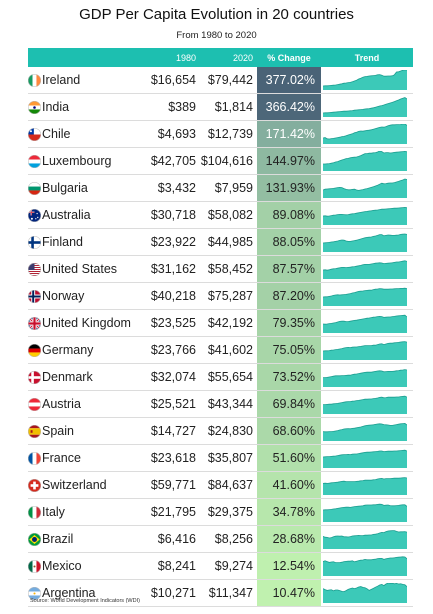 The width and height of the screenshot is (433, 614). Describe the element at coordinates (172, 269) in the screenshot. I see `value-1980: $31,162` at that location.